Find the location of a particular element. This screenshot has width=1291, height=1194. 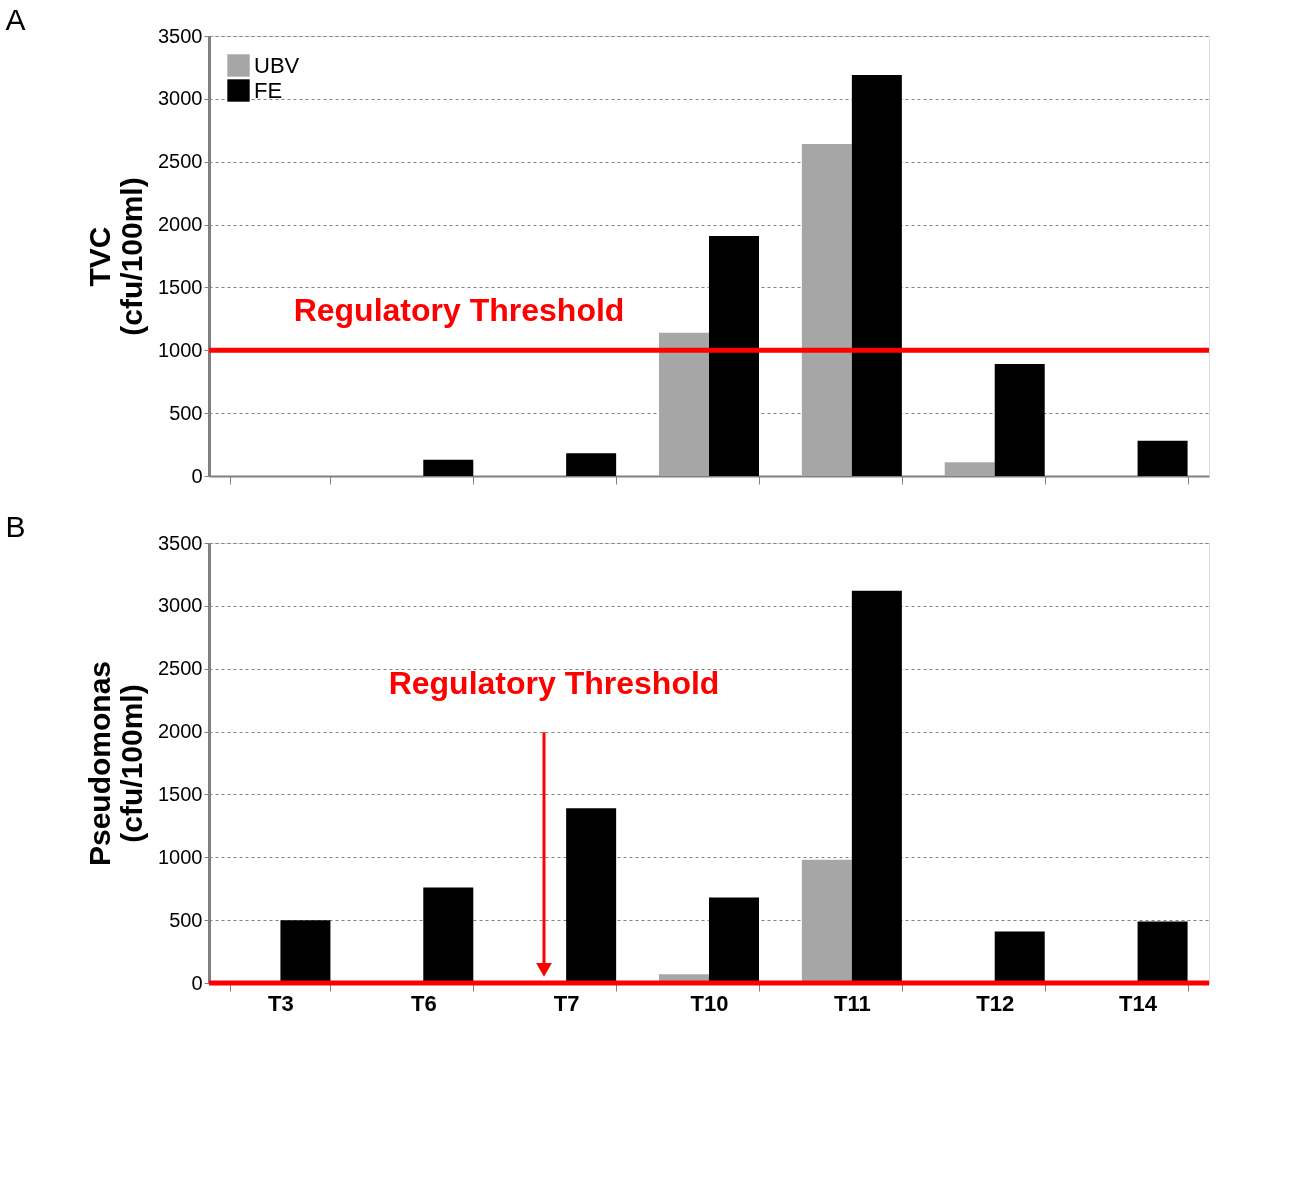

legend-label: FE is located at coordinates (268, 90).